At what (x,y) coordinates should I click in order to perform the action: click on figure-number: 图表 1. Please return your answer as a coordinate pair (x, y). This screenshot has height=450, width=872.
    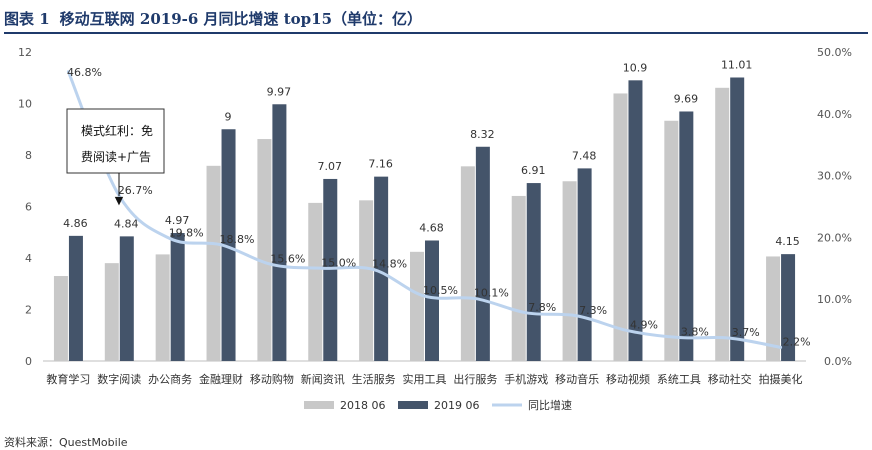
    Looking at the image, I should click on (27, 19).